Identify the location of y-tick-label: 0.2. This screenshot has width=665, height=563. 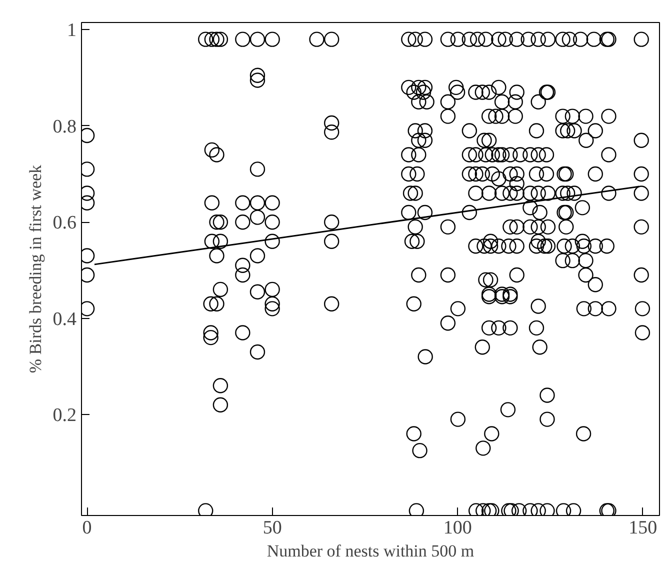
(64, 415).